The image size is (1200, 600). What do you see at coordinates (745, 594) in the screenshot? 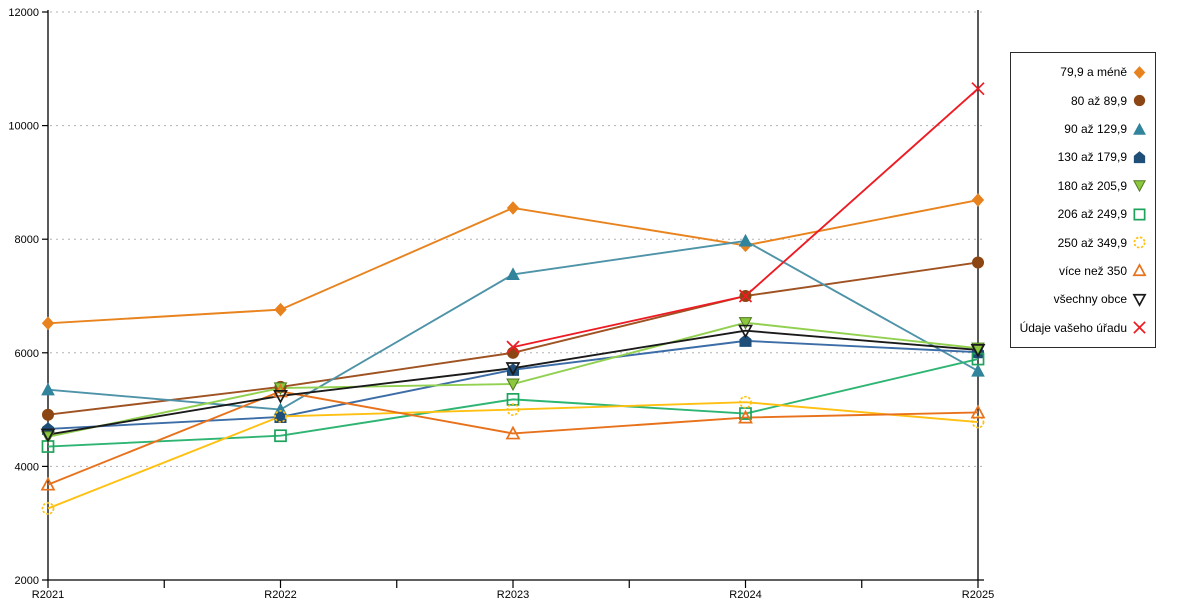
I see `x-tick-label: R2024` at bounding box center [745, 594].